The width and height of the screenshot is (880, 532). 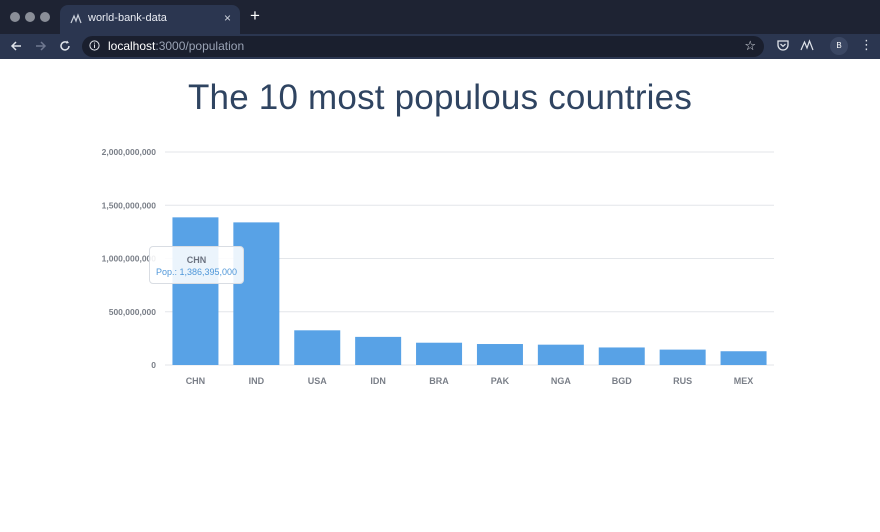 What do you see at coordinates (561, 381) in the screenshot?
I see `x-tick-label: NGA` at bounding box center [561, 381].